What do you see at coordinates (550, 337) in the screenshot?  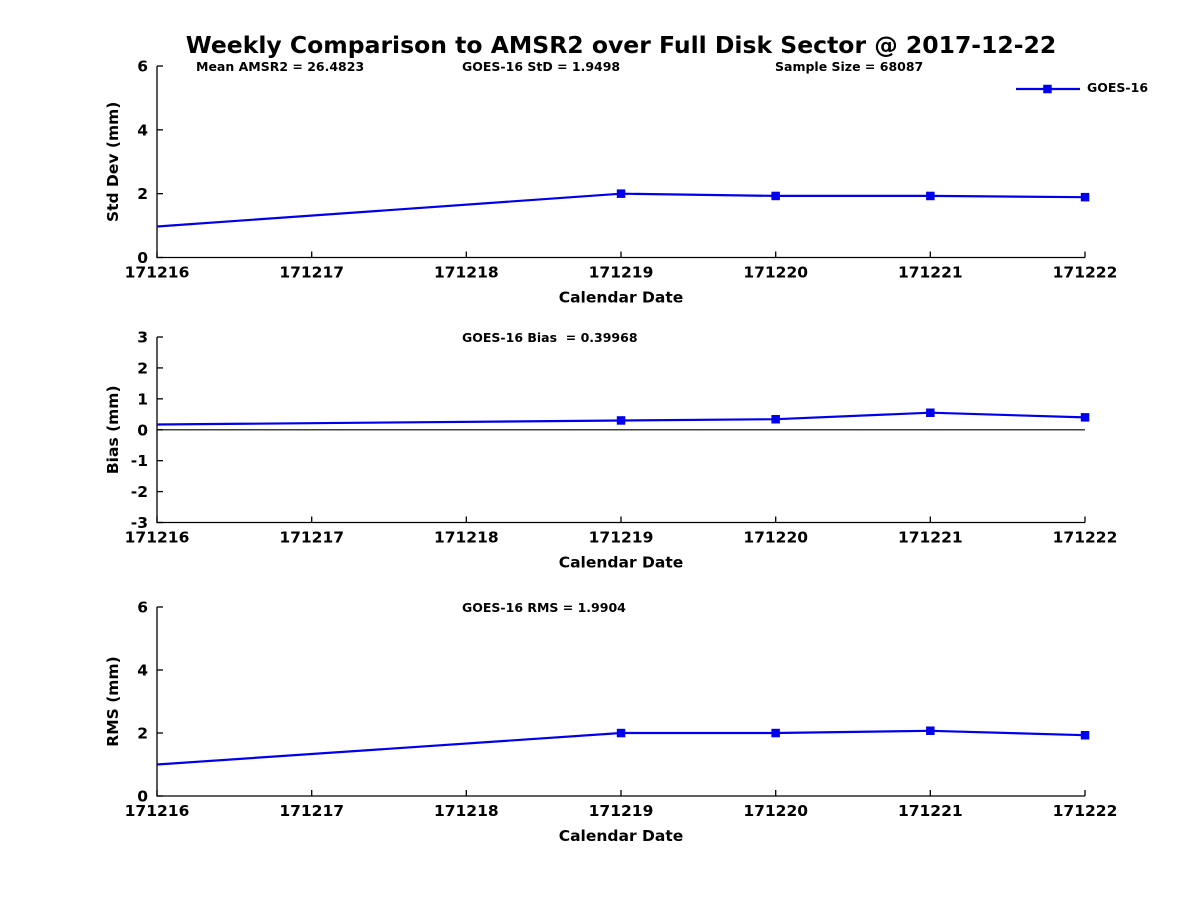 I see `stat-annotation: GOES-16 Bias = 0.39968` at bounding box center [550, 337].